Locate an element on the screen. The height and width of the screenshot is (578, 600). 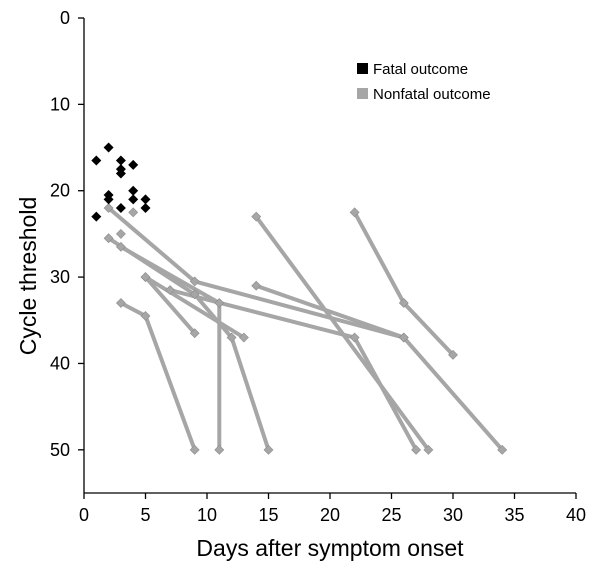
legend: Fatal outcome Nonfatal outcome is located at coordinates (424, 82).